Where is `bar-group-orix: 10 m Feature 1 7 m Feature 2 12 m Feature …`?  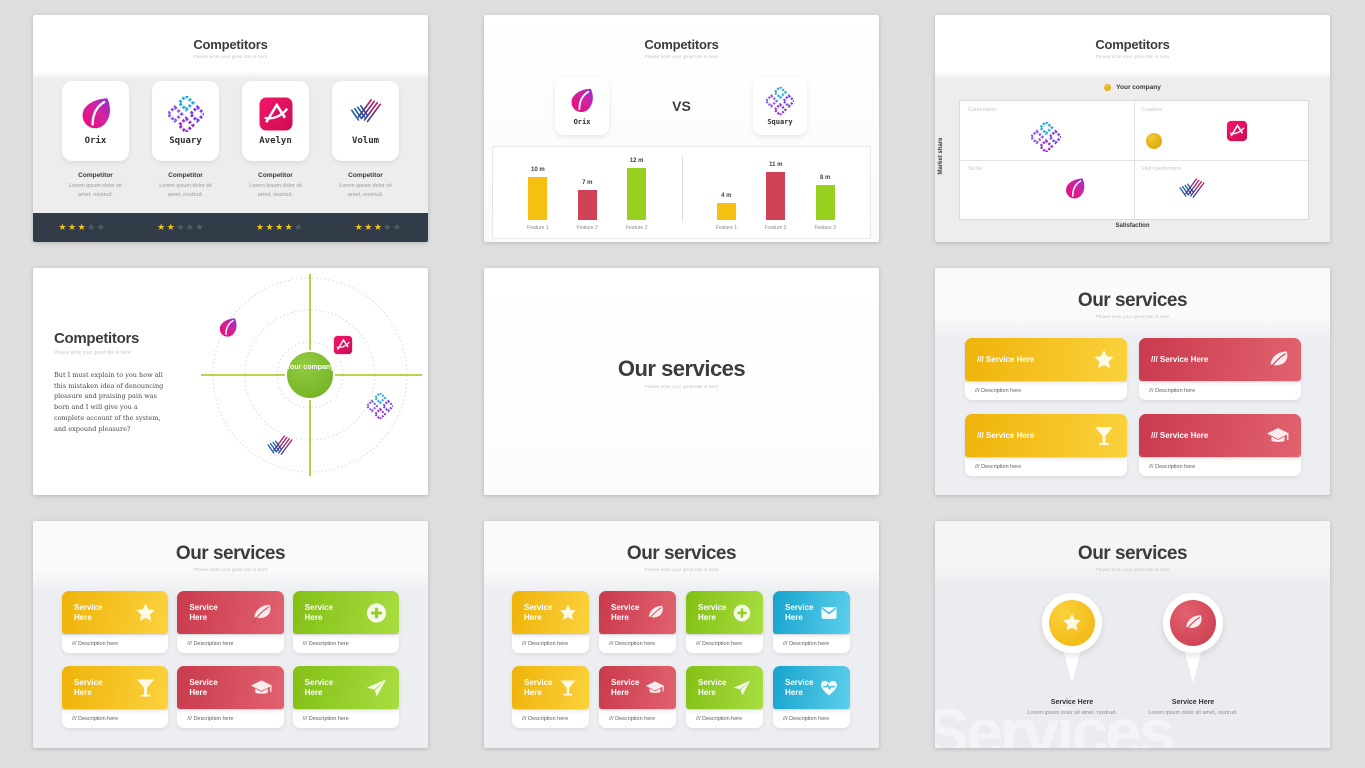
bar-group-orix: 10 m Feature 1 7 m Feature 2 12 m Feature … is located at coordinates (587, 193).